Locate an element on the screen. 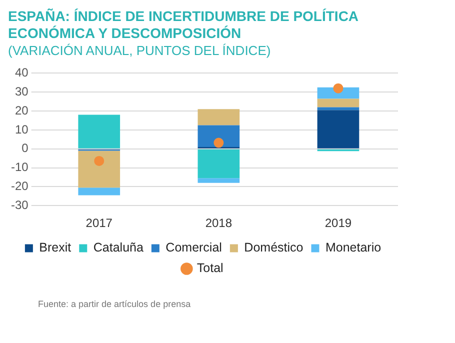 Image resolution: width=455 pixels, height=343 pixels. x-tick-label: 2019 is located at coordinates (338, 223).